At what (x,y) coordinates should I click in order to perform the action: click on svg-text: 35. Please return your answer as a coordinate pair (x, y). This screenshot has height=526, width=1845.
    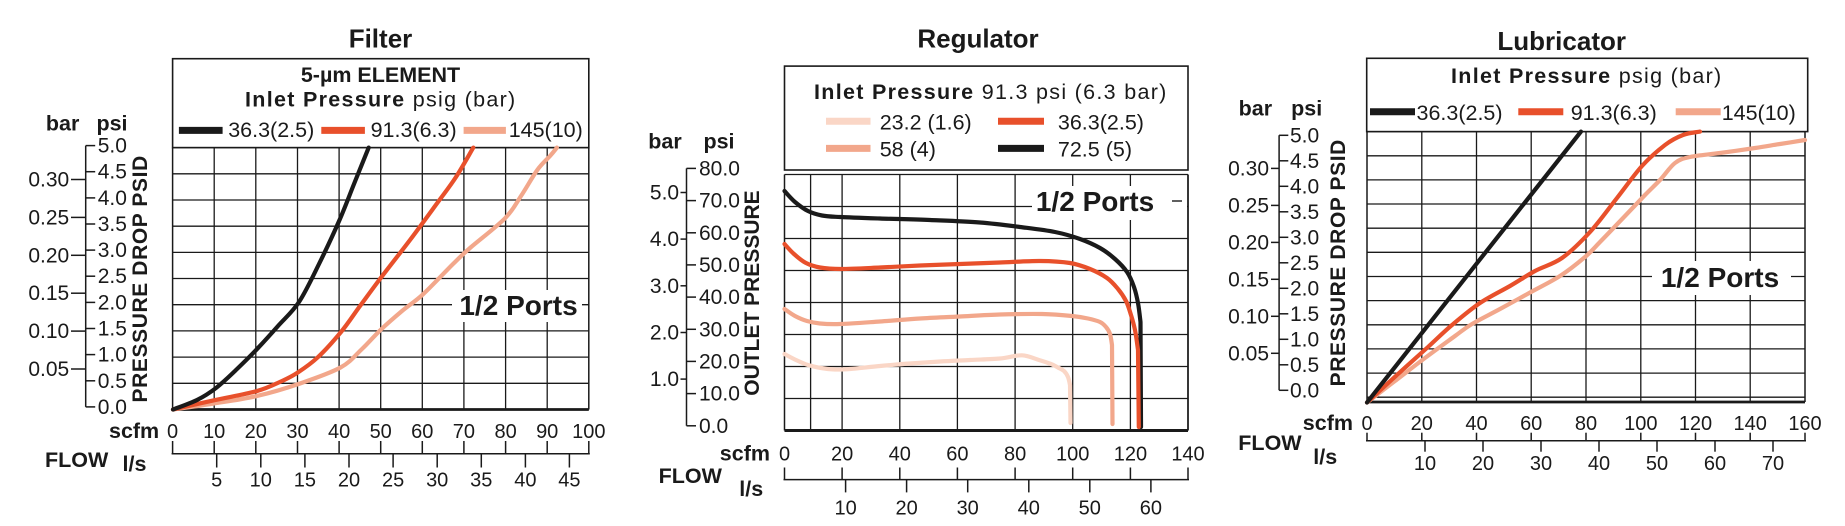
    Looking at the image, I should click on (481, 481).